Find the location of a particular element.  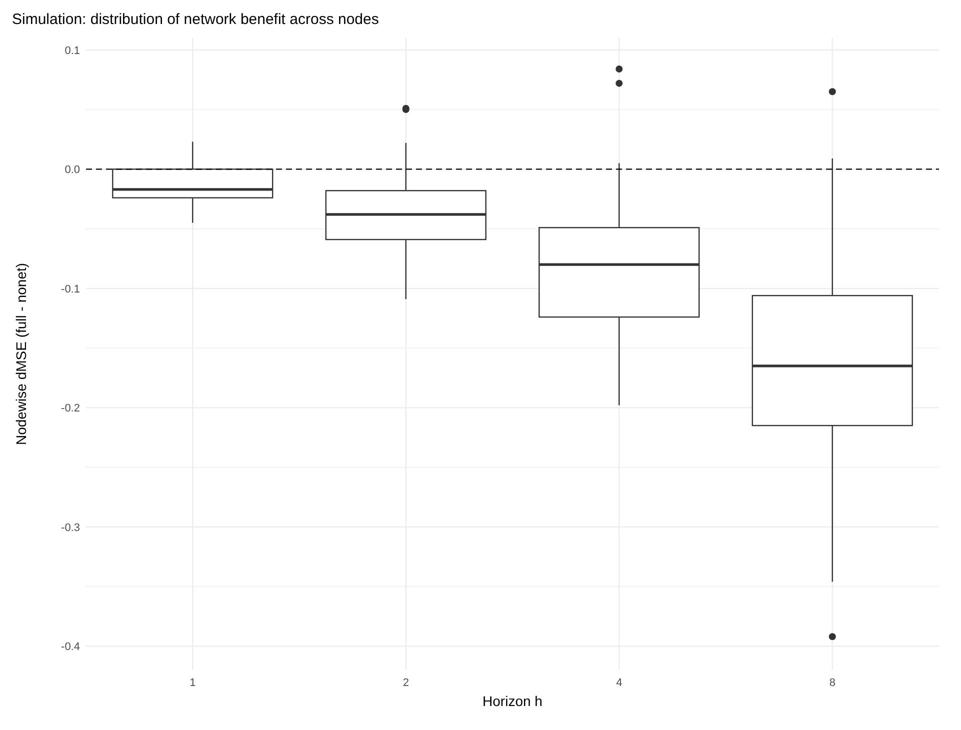

y-tick-label: -0.2 is located at coordinates (70, 408).